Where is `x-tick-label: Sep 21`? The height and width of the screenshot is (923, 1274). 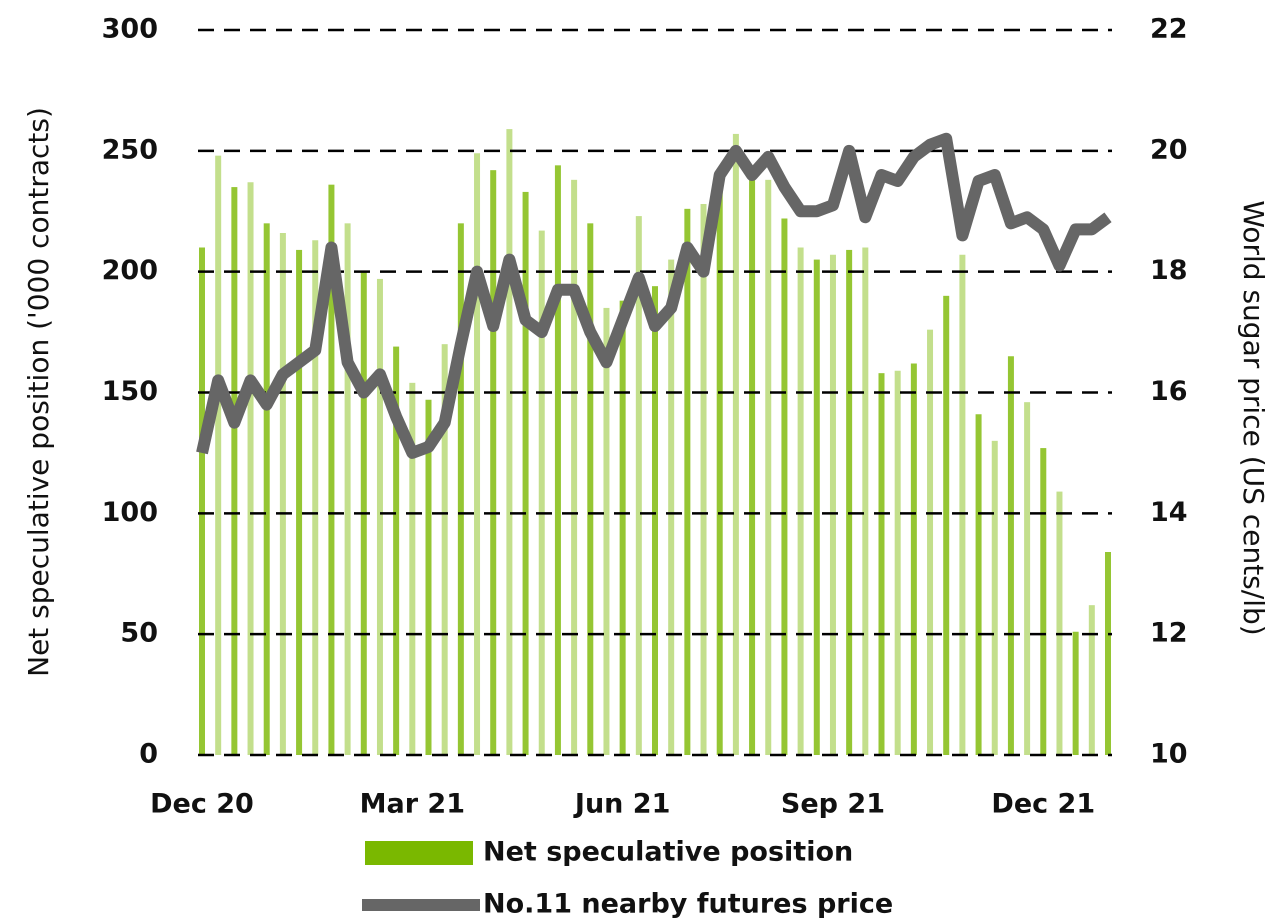
x-tick-label: Sep 21 is located at coordinates (833, 804).